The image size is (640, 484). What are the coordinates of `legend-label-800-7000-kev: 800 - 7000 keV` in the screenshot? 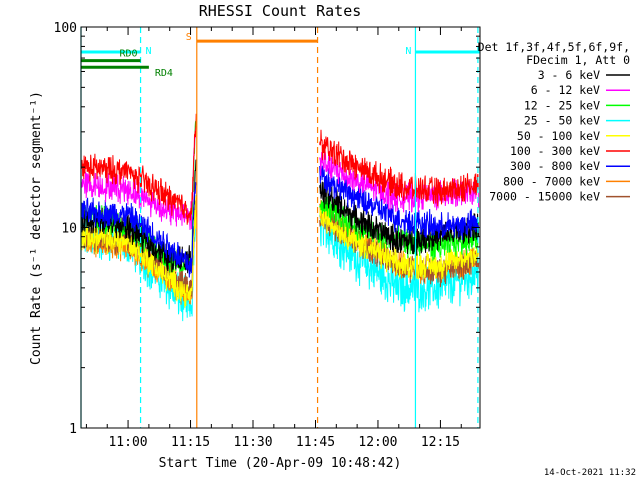 It's located at (551, 181).